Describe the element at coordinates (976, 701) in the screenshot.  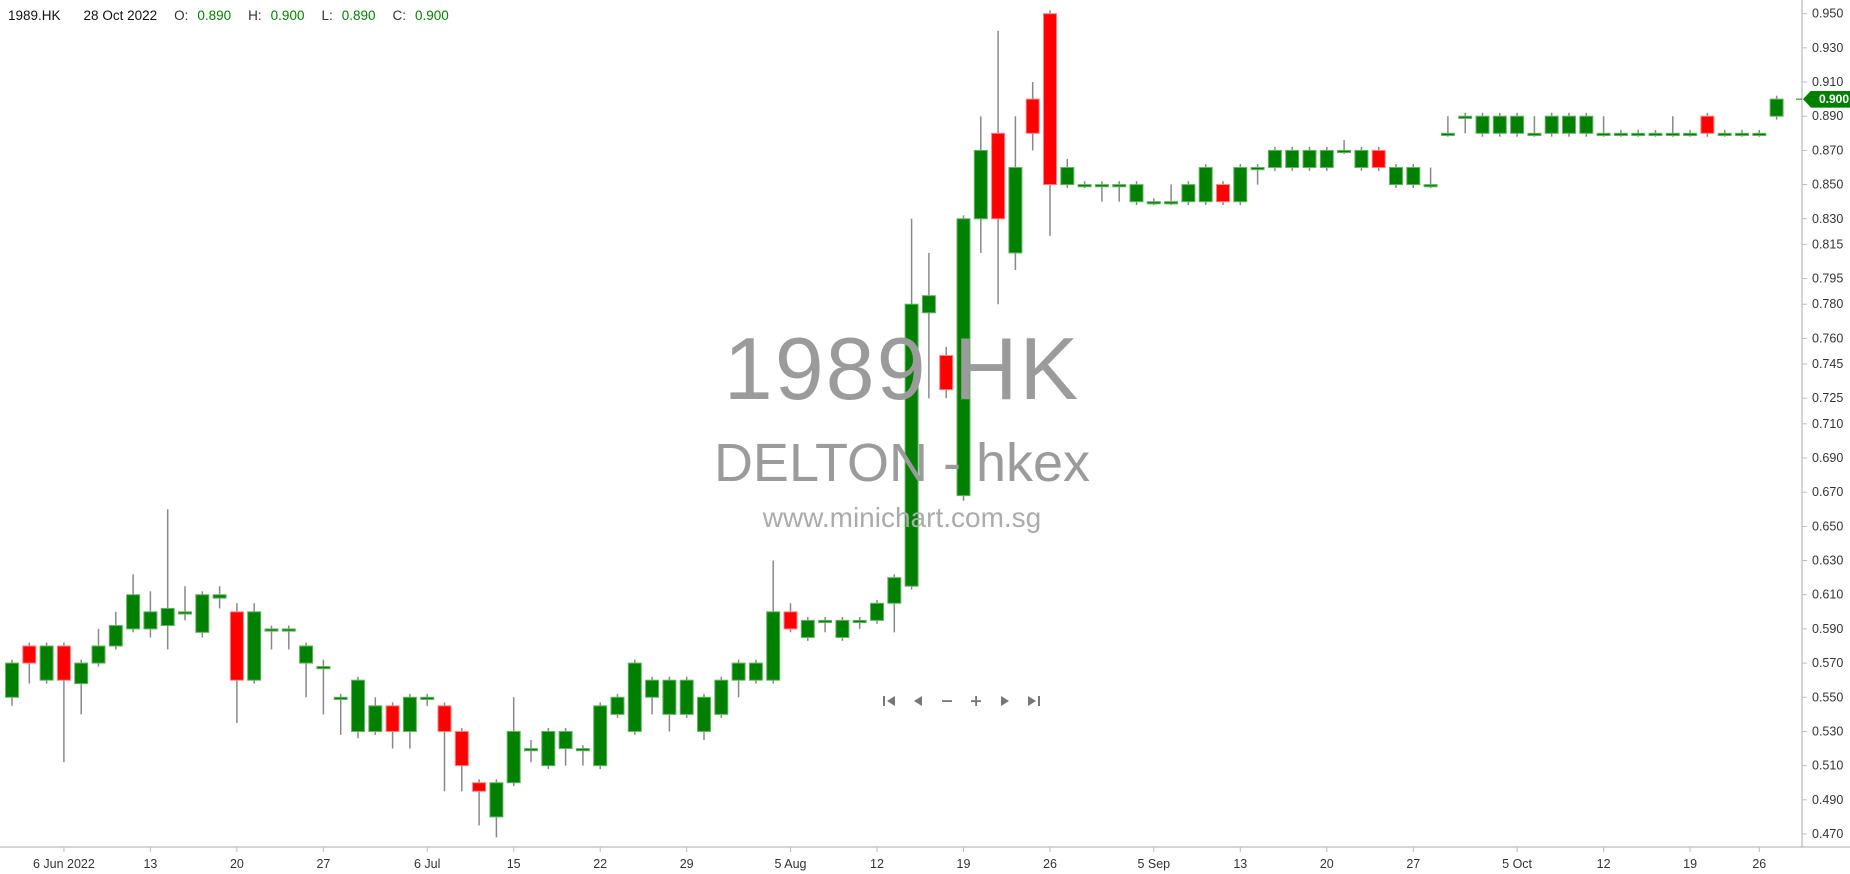
I see `zoom-in-button` at that location.